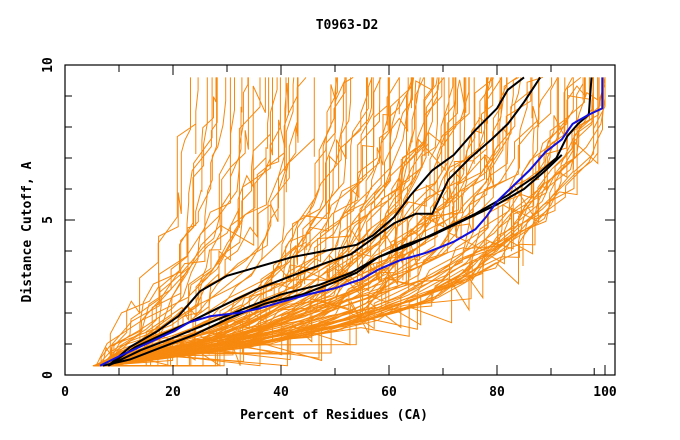 The width and height of the screenshot is (680, 440). What do you see at coordinates (48, 65) in the screenshot?
I see `y-tick-label: 10` at bounding box center [48, 65].